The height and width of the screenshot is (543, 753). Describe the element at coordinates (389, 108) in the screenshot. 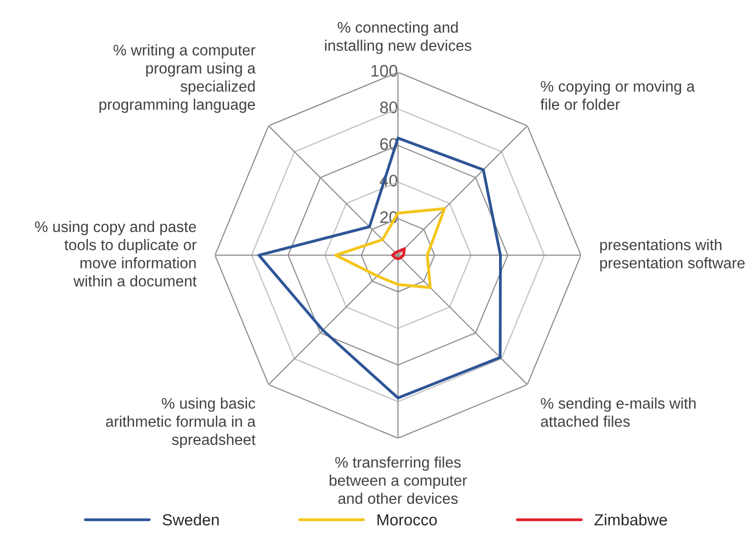

I see `y-tick-label: 80` at that location.